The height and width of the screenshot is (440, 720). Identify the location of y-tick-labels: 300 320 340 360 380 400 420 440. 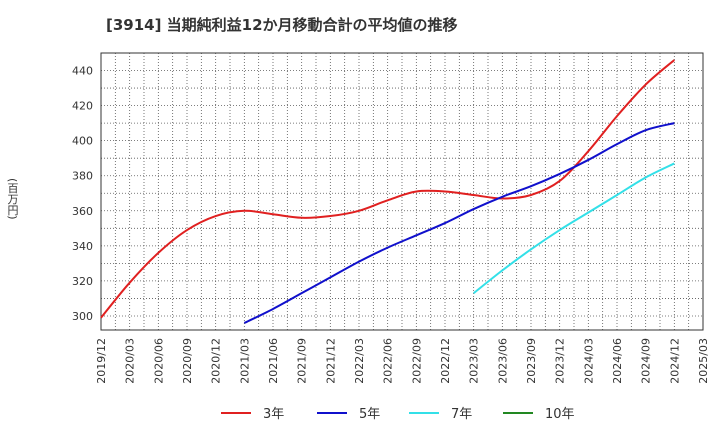
(82, 194).